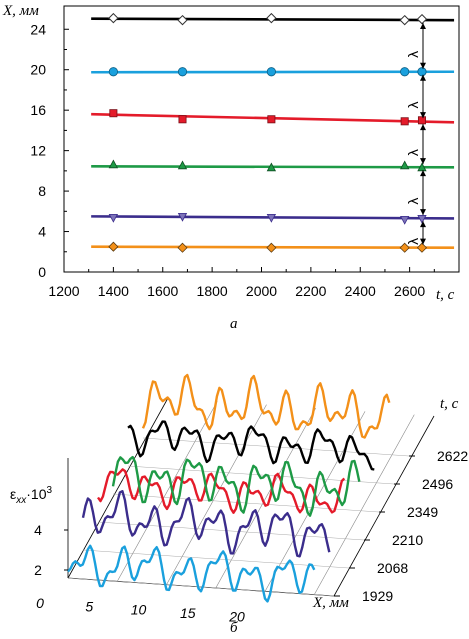 The image size is (469, 639). Describe the element at coordinates (162, 291) in the screenshot. I see `panel-a-x-tick-label: 1600` at that location.